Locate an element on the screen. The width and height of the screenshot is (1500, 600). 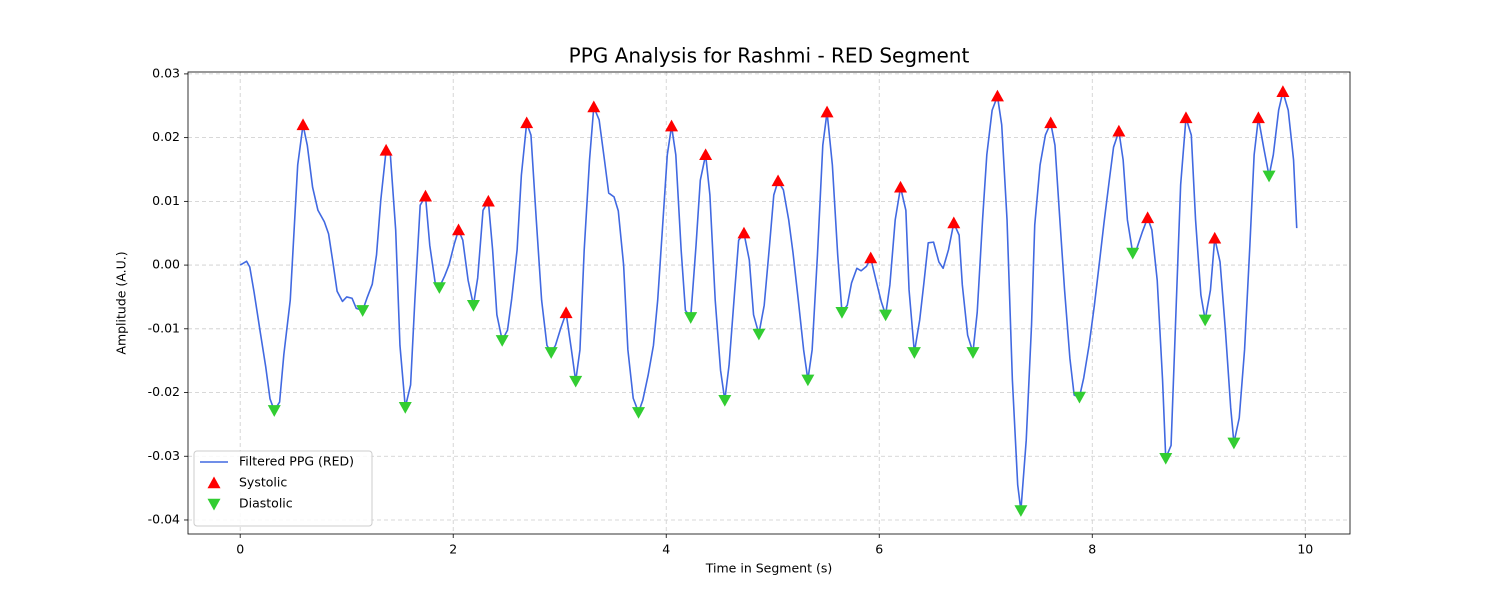
x-tick-label: 6 is located at coordinates (879, 549).